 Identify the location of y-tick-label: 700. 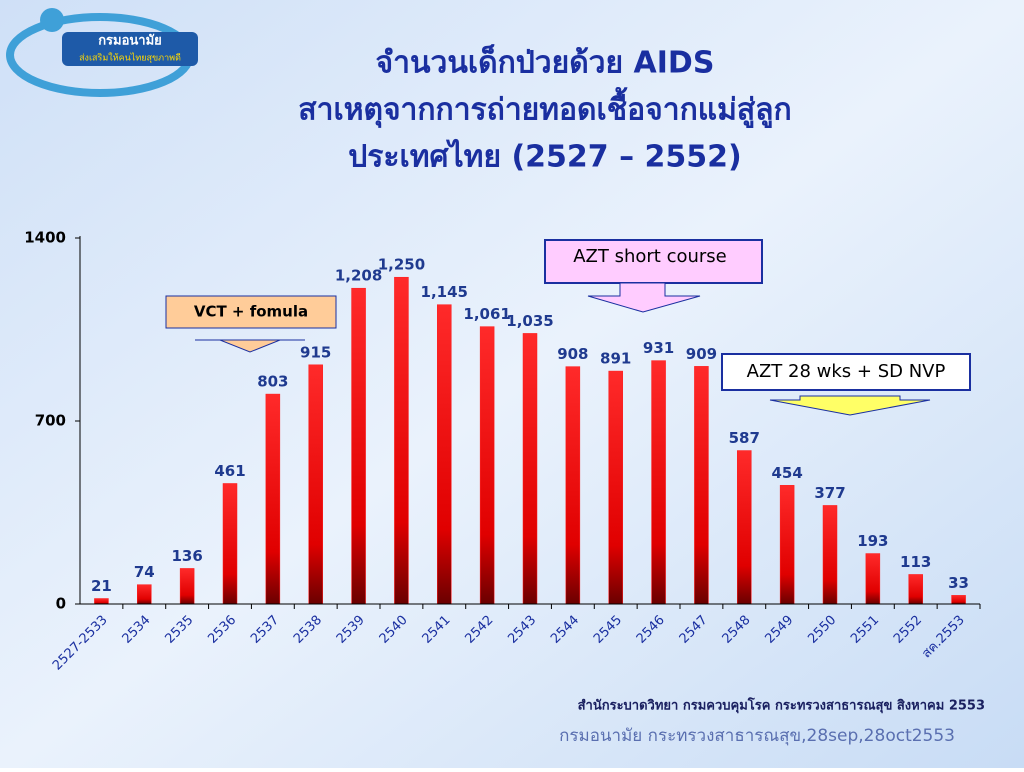
(50, 421).